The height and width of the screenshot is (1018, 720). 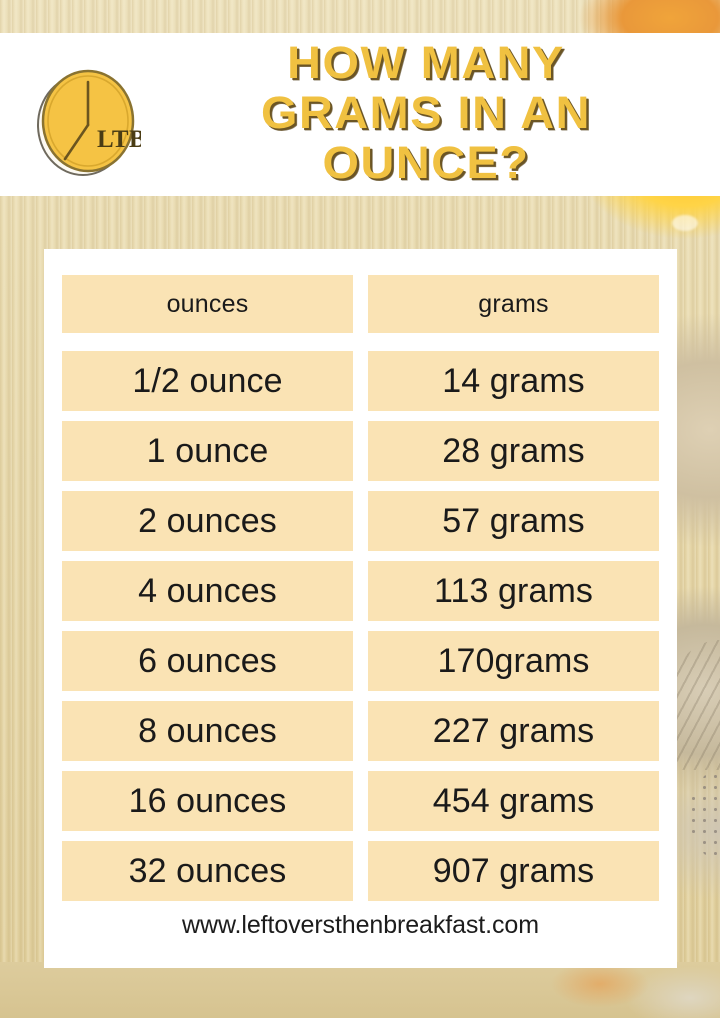 I want to click on table-header-row: ounces grams, so click(x=360, y=304).